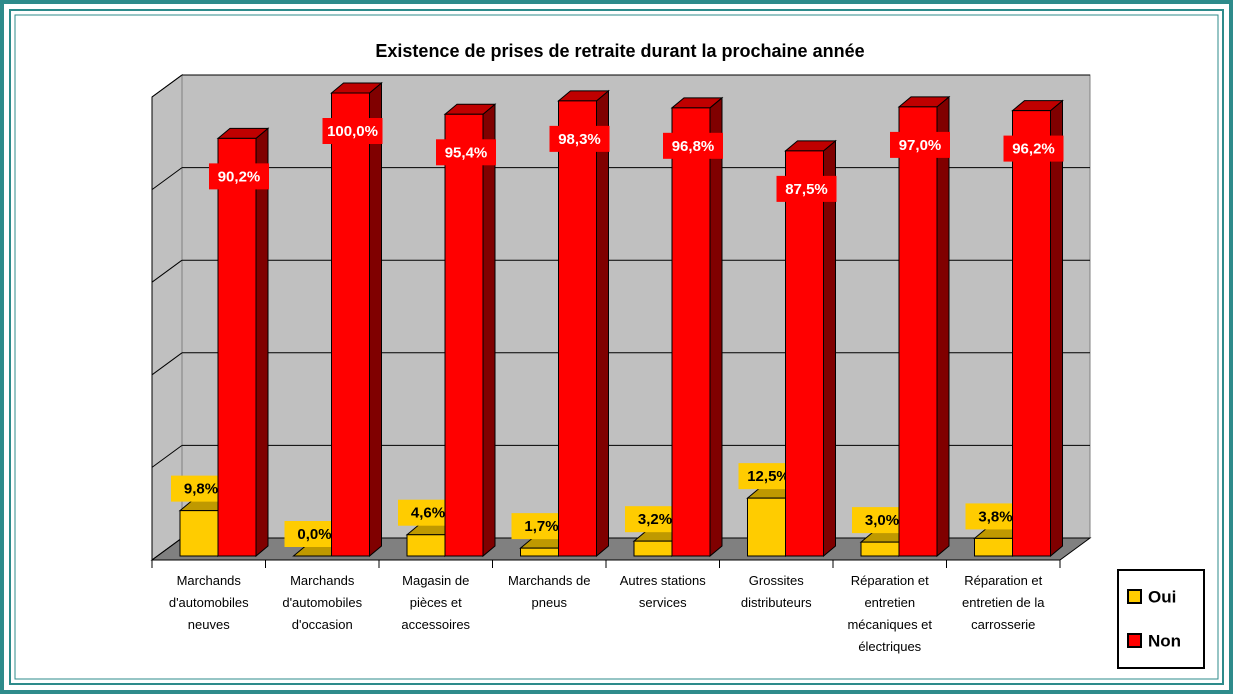 The image size is (1233, 694). Describe the element at coordinates (768, 476) in the screenshot. I see `data-label: 12,5%` at that location.